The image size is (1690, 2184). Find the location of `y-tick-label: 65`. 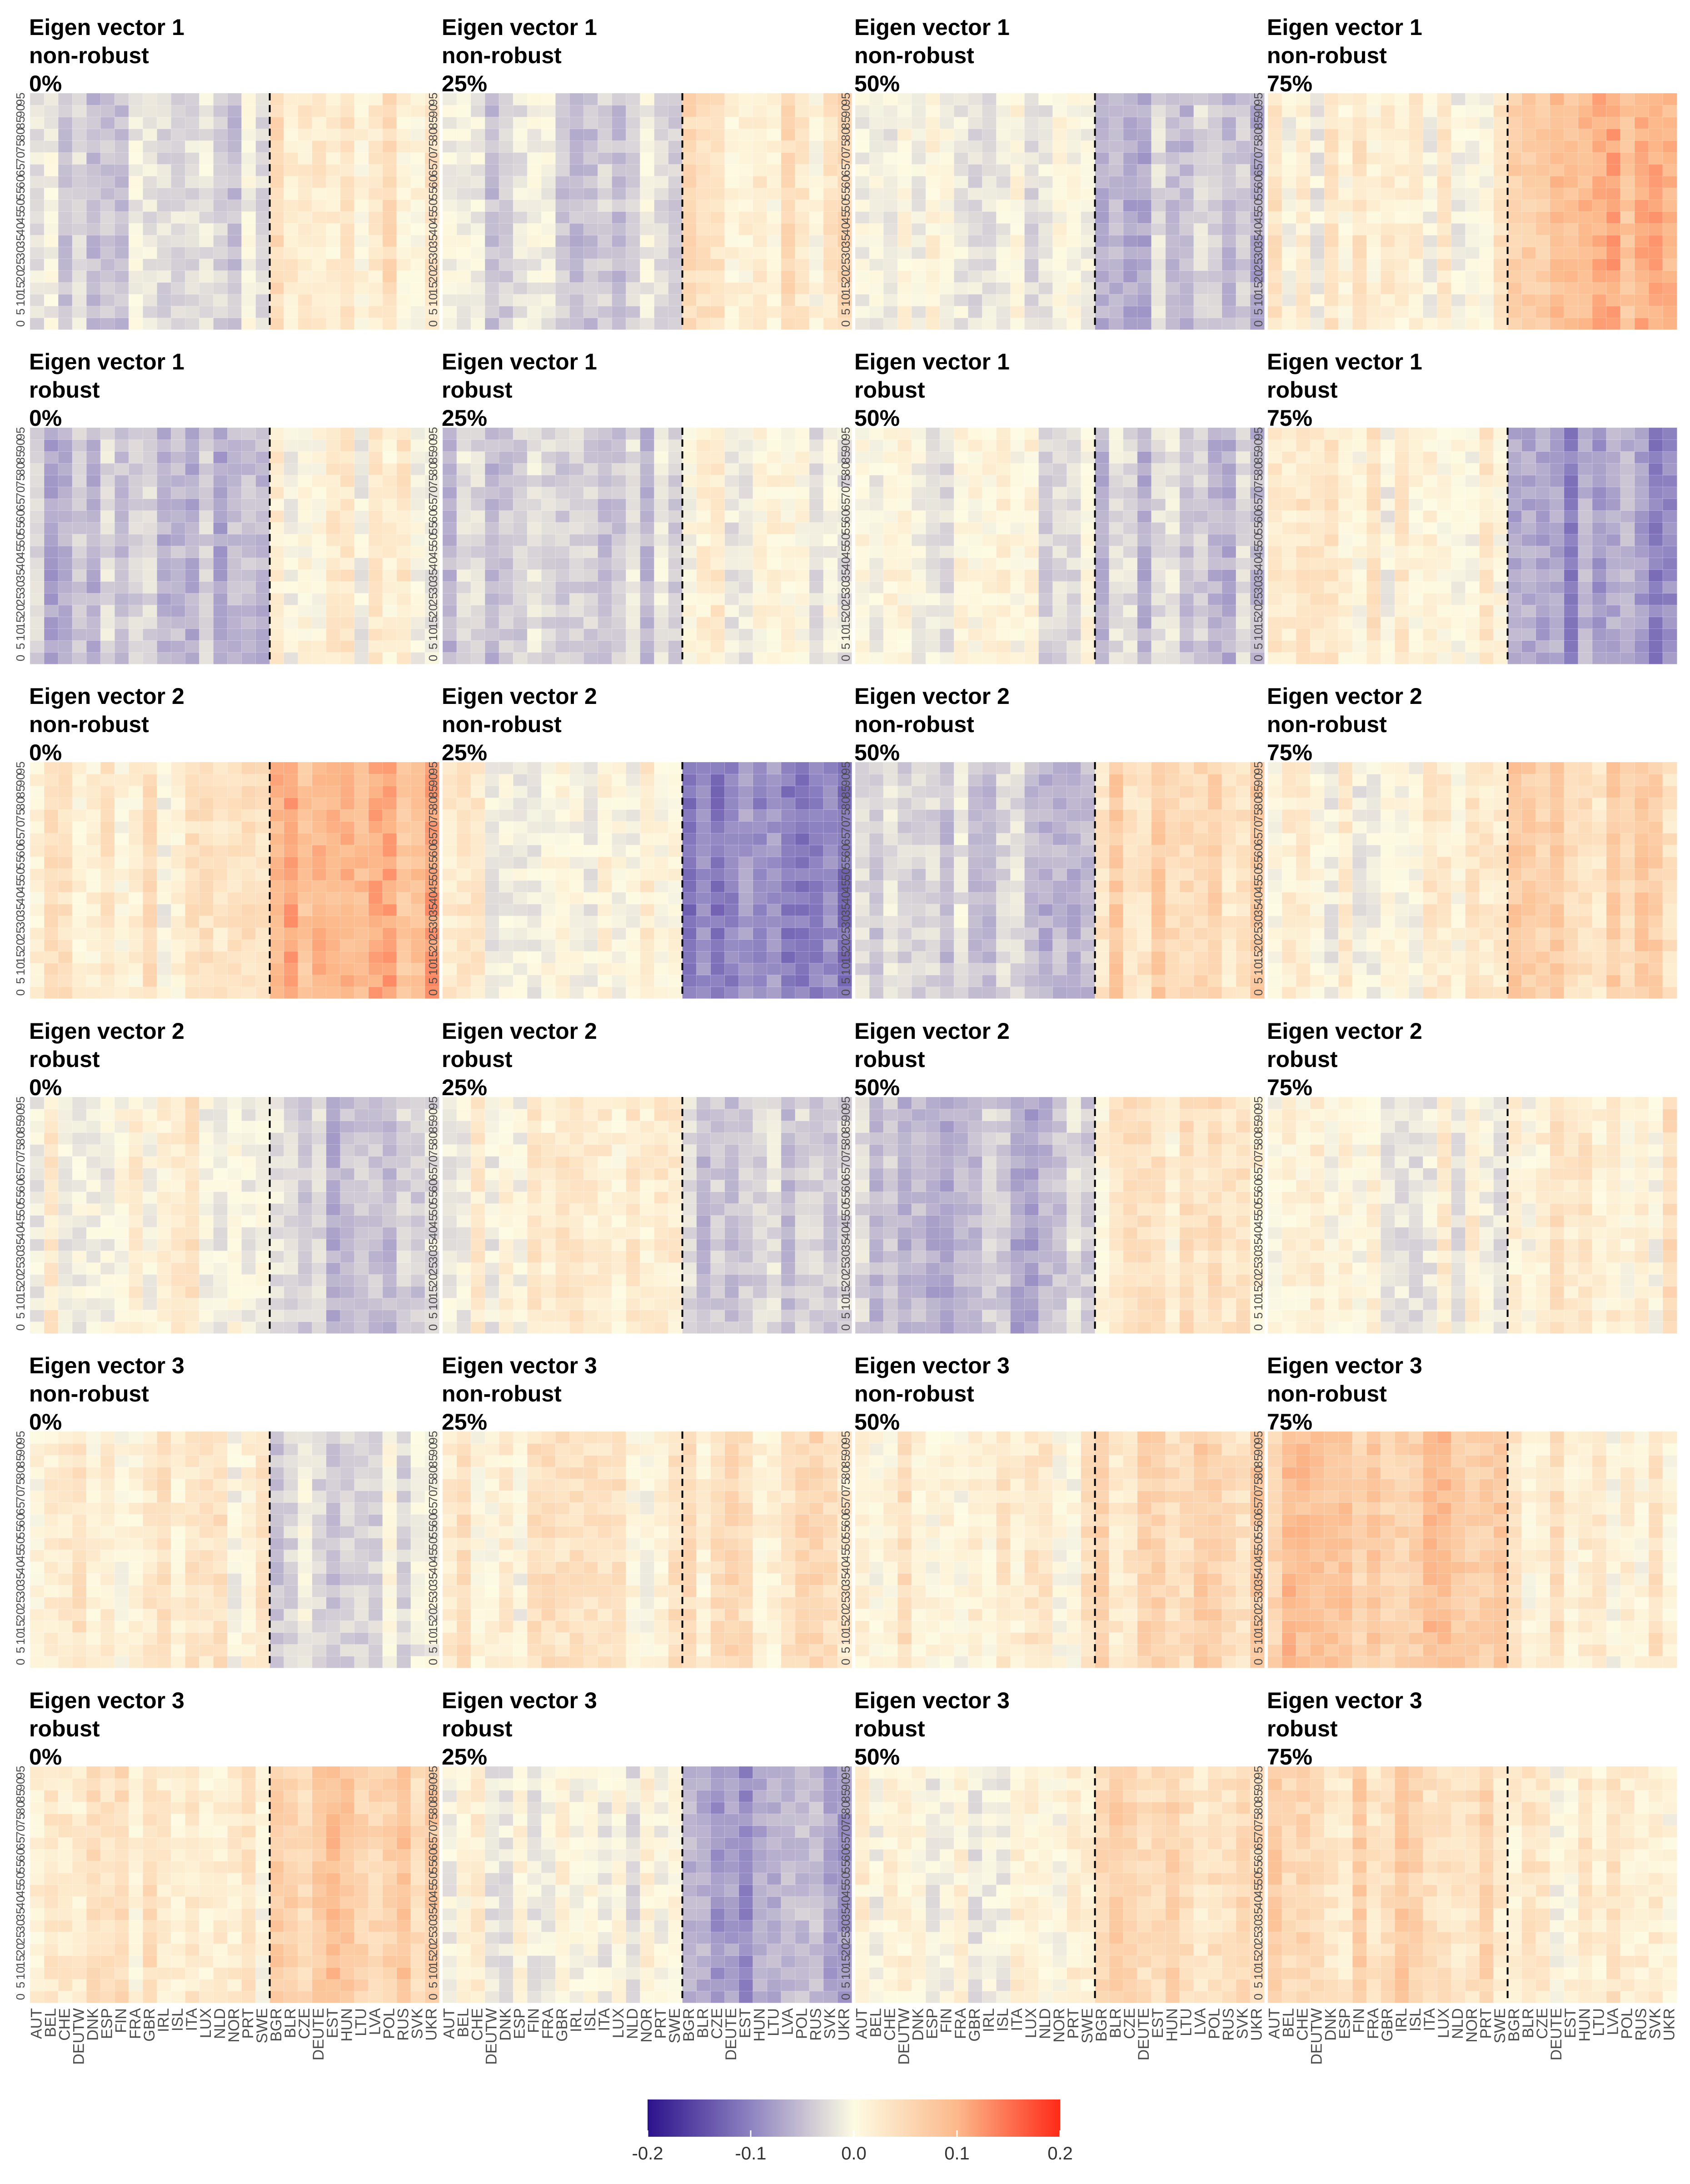

y-tick-label: 65 is located at coordinates (433, 170).